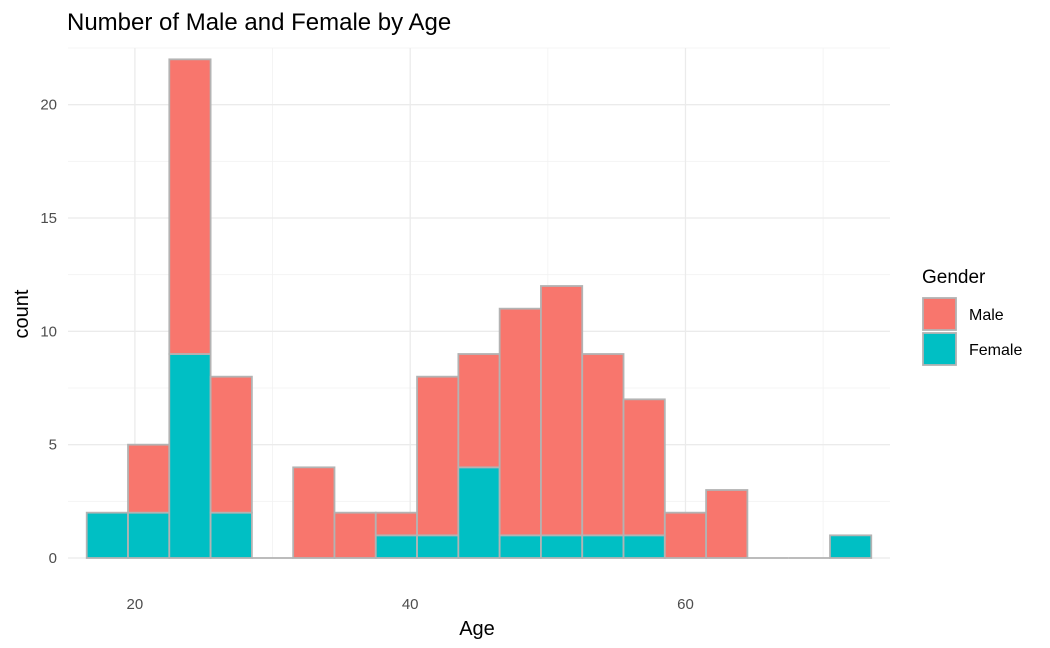 Image resolution: width=1050 pixels, height=648 pixels. Describe the element at coordinates (48, 331) in the screenshot. I see `y-tick-label: 10` at that location.